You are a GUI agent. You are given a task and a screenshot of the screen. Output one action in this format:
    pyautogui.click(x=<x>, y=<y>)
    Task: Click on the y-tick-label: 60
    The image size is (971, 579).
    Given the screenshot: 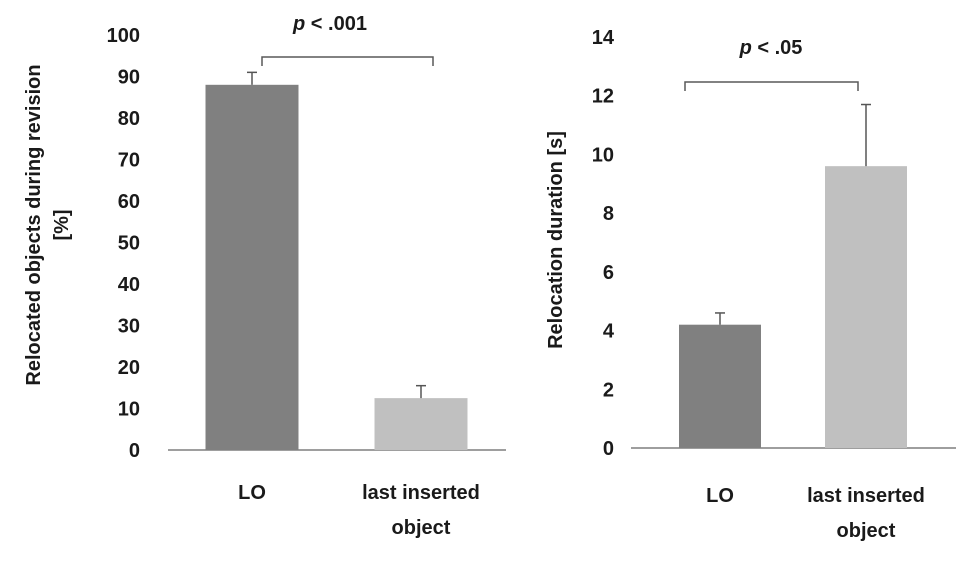 What is the action you would take?
    pyautogui.click(x=129, y=202)
    